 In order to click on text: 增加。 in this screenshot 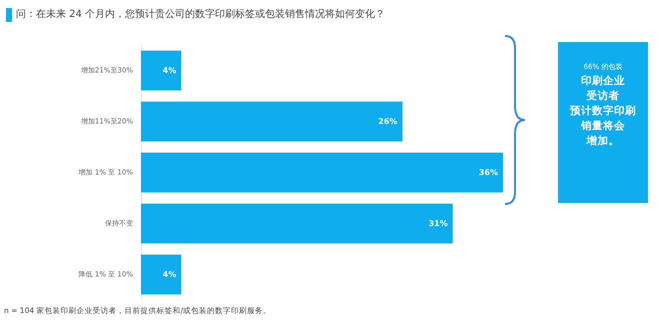, I will do `click(602, 141)`.